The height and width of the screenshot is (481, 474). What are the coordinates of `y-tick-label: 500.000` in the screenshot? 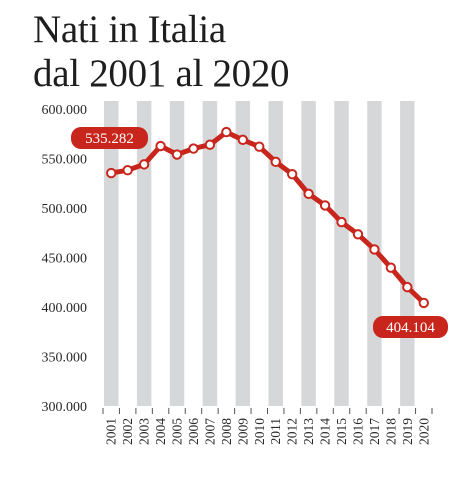 It's located at (65, 209).